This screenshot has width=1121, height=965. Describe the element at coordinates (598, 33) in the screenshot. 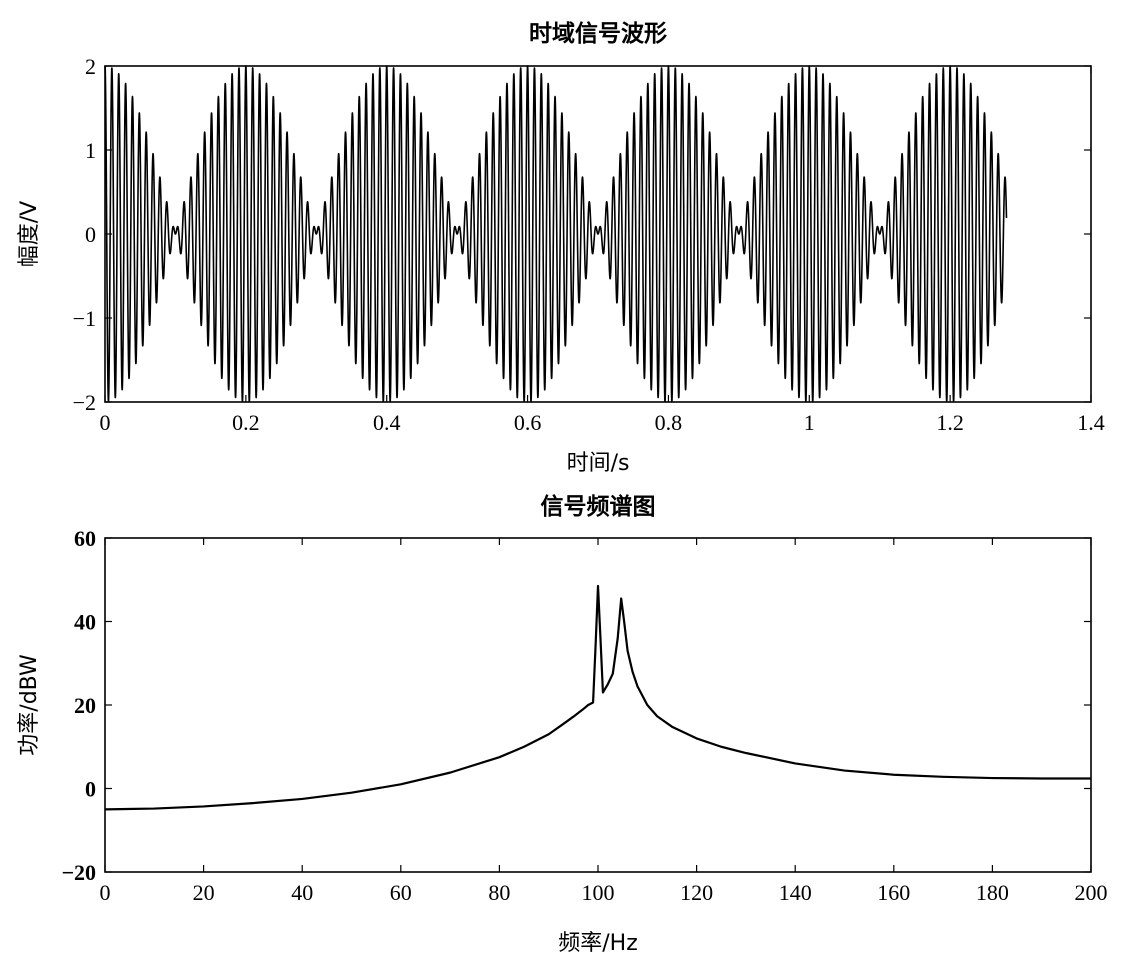

I see `time-chart-title: 时域信号波形` at that location.